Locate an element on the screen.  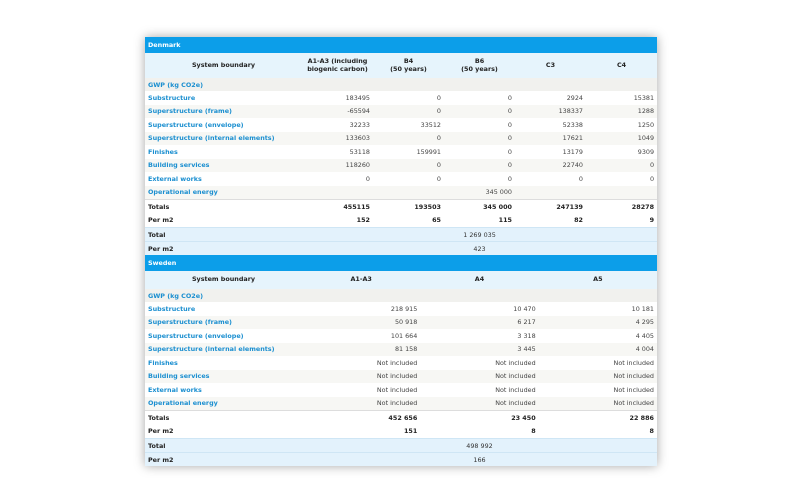
country-title: Sweden is located at coordinates (401, 263).